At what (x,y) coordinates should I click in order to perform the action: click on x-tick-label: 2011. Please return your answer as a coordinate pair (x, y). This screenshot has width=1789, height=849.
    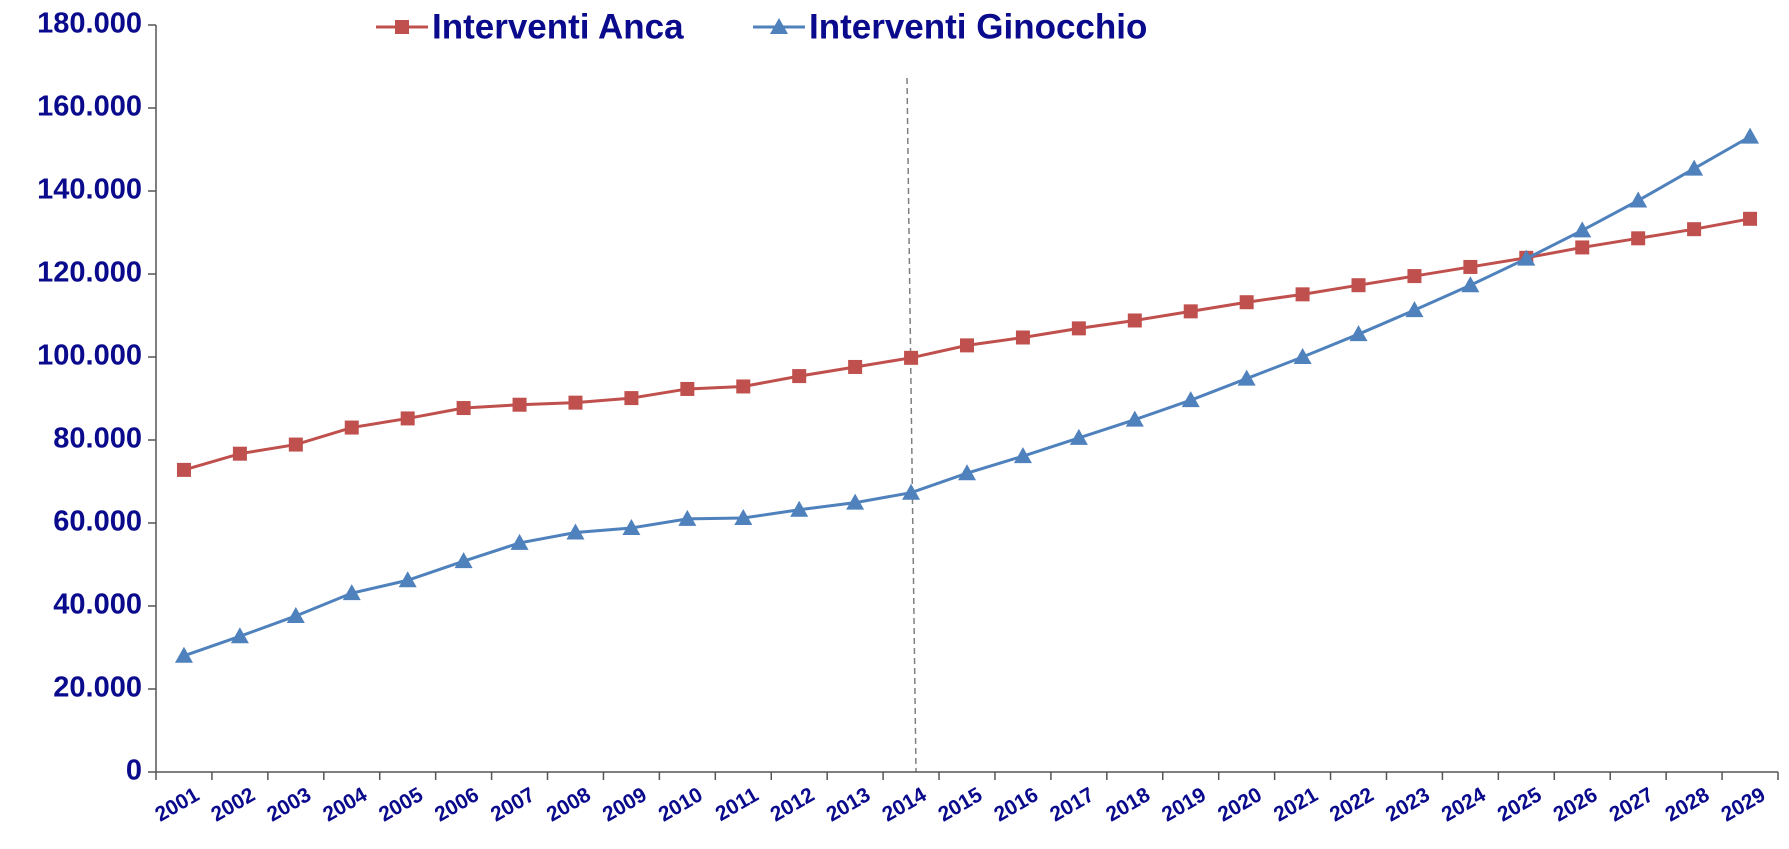
    Looking at the image, I should click on (737, 804).